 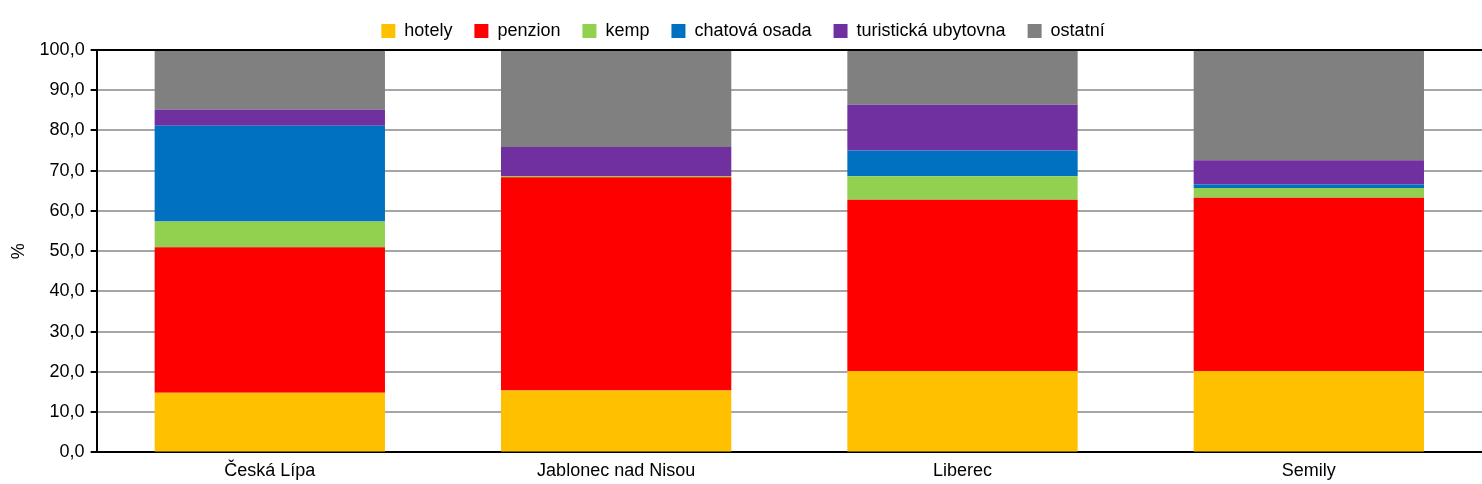 What do you see at coordinates (67, 129) in the screenshot?
I see `y-tick-label: 80,0` at bounding box center [67, 129].